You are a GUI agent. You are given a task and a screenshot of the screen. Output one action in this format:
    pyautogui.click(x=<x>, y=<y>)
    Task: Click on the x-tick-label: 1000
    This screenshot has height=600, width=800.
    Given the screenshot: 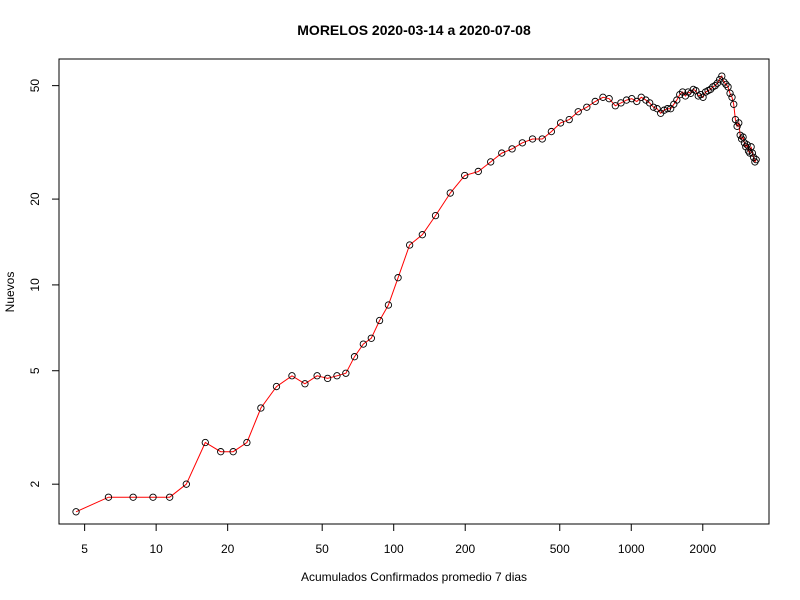 What is the action you would take?
    pyautogui.click(x=631, y=549)
    